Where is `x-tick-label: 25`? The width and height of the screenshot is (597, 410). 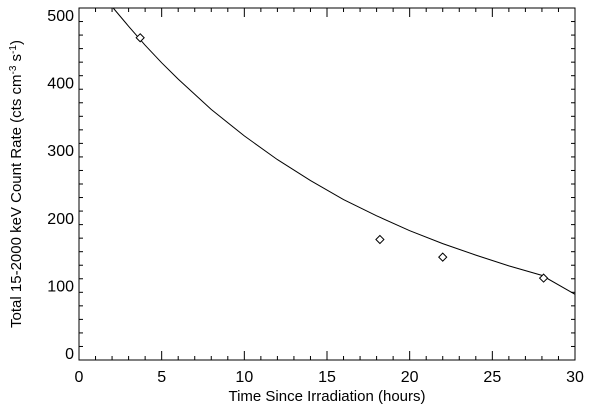 x-tick-label: 25 is located at coordinates (492, 377).